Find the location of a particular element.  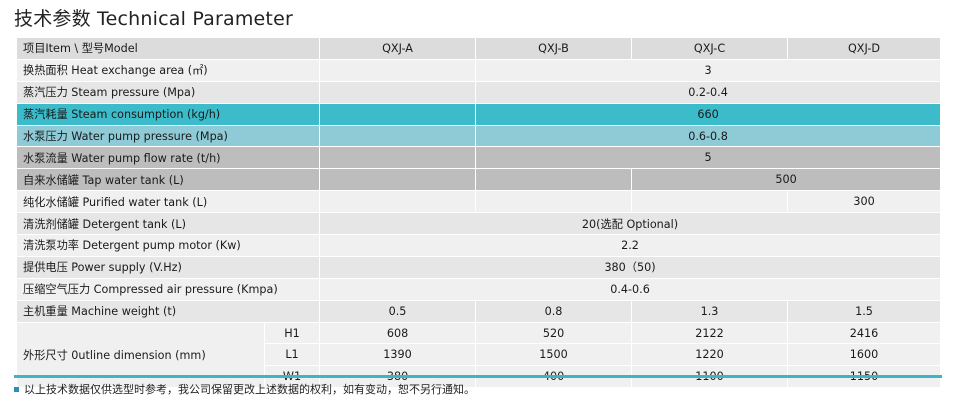

table-row: 清洗剂储罐 Detergent tank (L) 20(选配 Optional) is located at coordinates (478, 224).